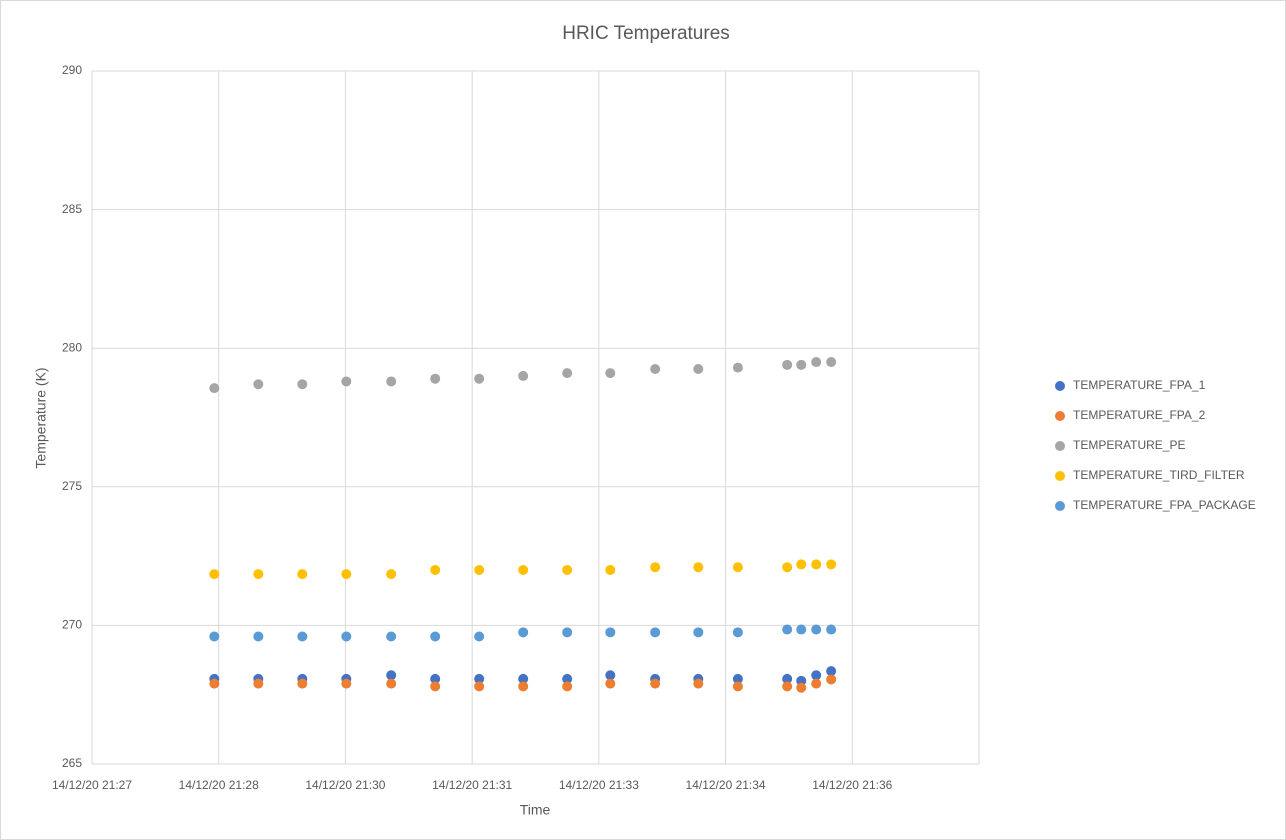 The height and width of the screenshot is (840, 1286). What do you see at coordinates (219, 785) in the screenshot?
I see `x-tick-label: 14/12/20 21:28` at bounding box center [219, 785].